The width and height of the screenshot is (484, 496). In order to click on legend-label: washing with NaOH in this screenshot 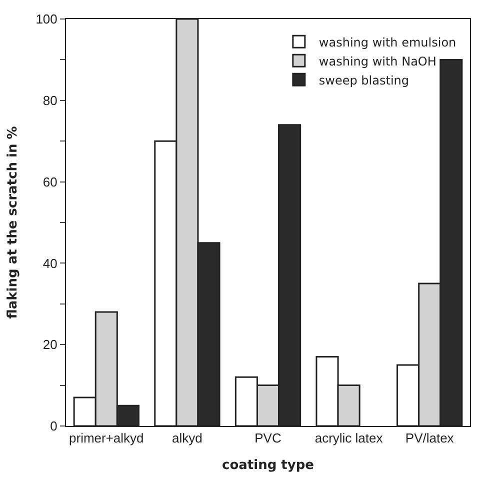, I will do `click(377, 61)`.